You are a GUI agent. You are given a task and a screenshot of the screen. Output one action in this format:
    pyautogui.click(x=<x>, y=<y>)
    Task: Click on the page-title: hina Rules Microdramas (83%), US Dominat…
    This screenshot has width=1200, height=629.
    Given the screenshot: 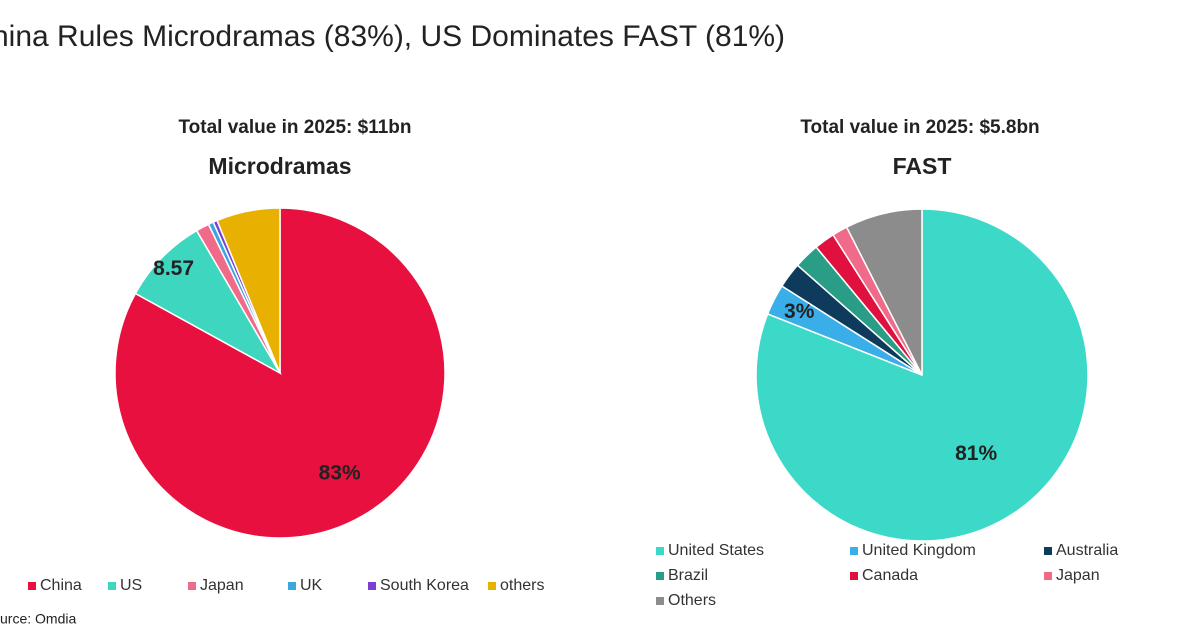 What is the action you would take?
    pyautogui.click(x=392, y=36)
    